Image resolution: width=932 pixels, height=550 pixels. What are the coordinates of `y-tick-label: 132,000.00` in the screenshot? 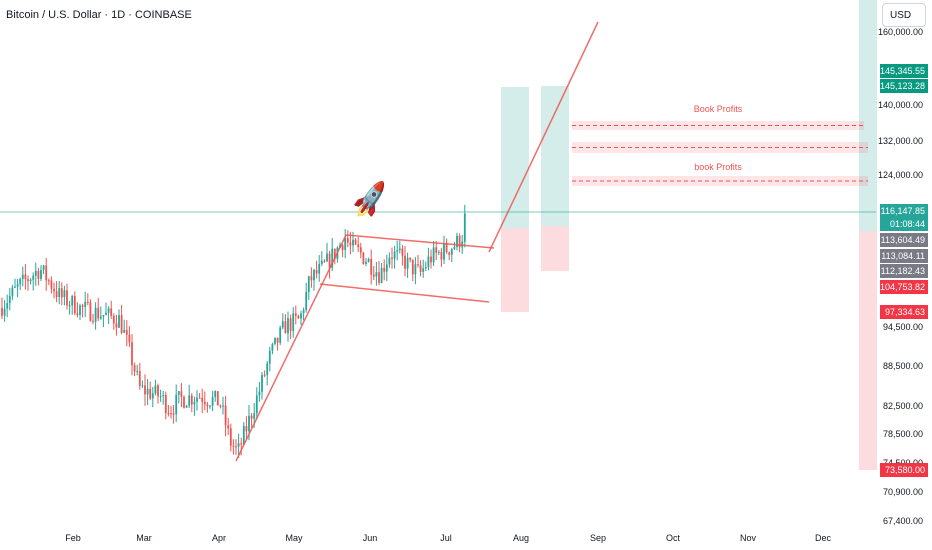 It's located at (900, 141).